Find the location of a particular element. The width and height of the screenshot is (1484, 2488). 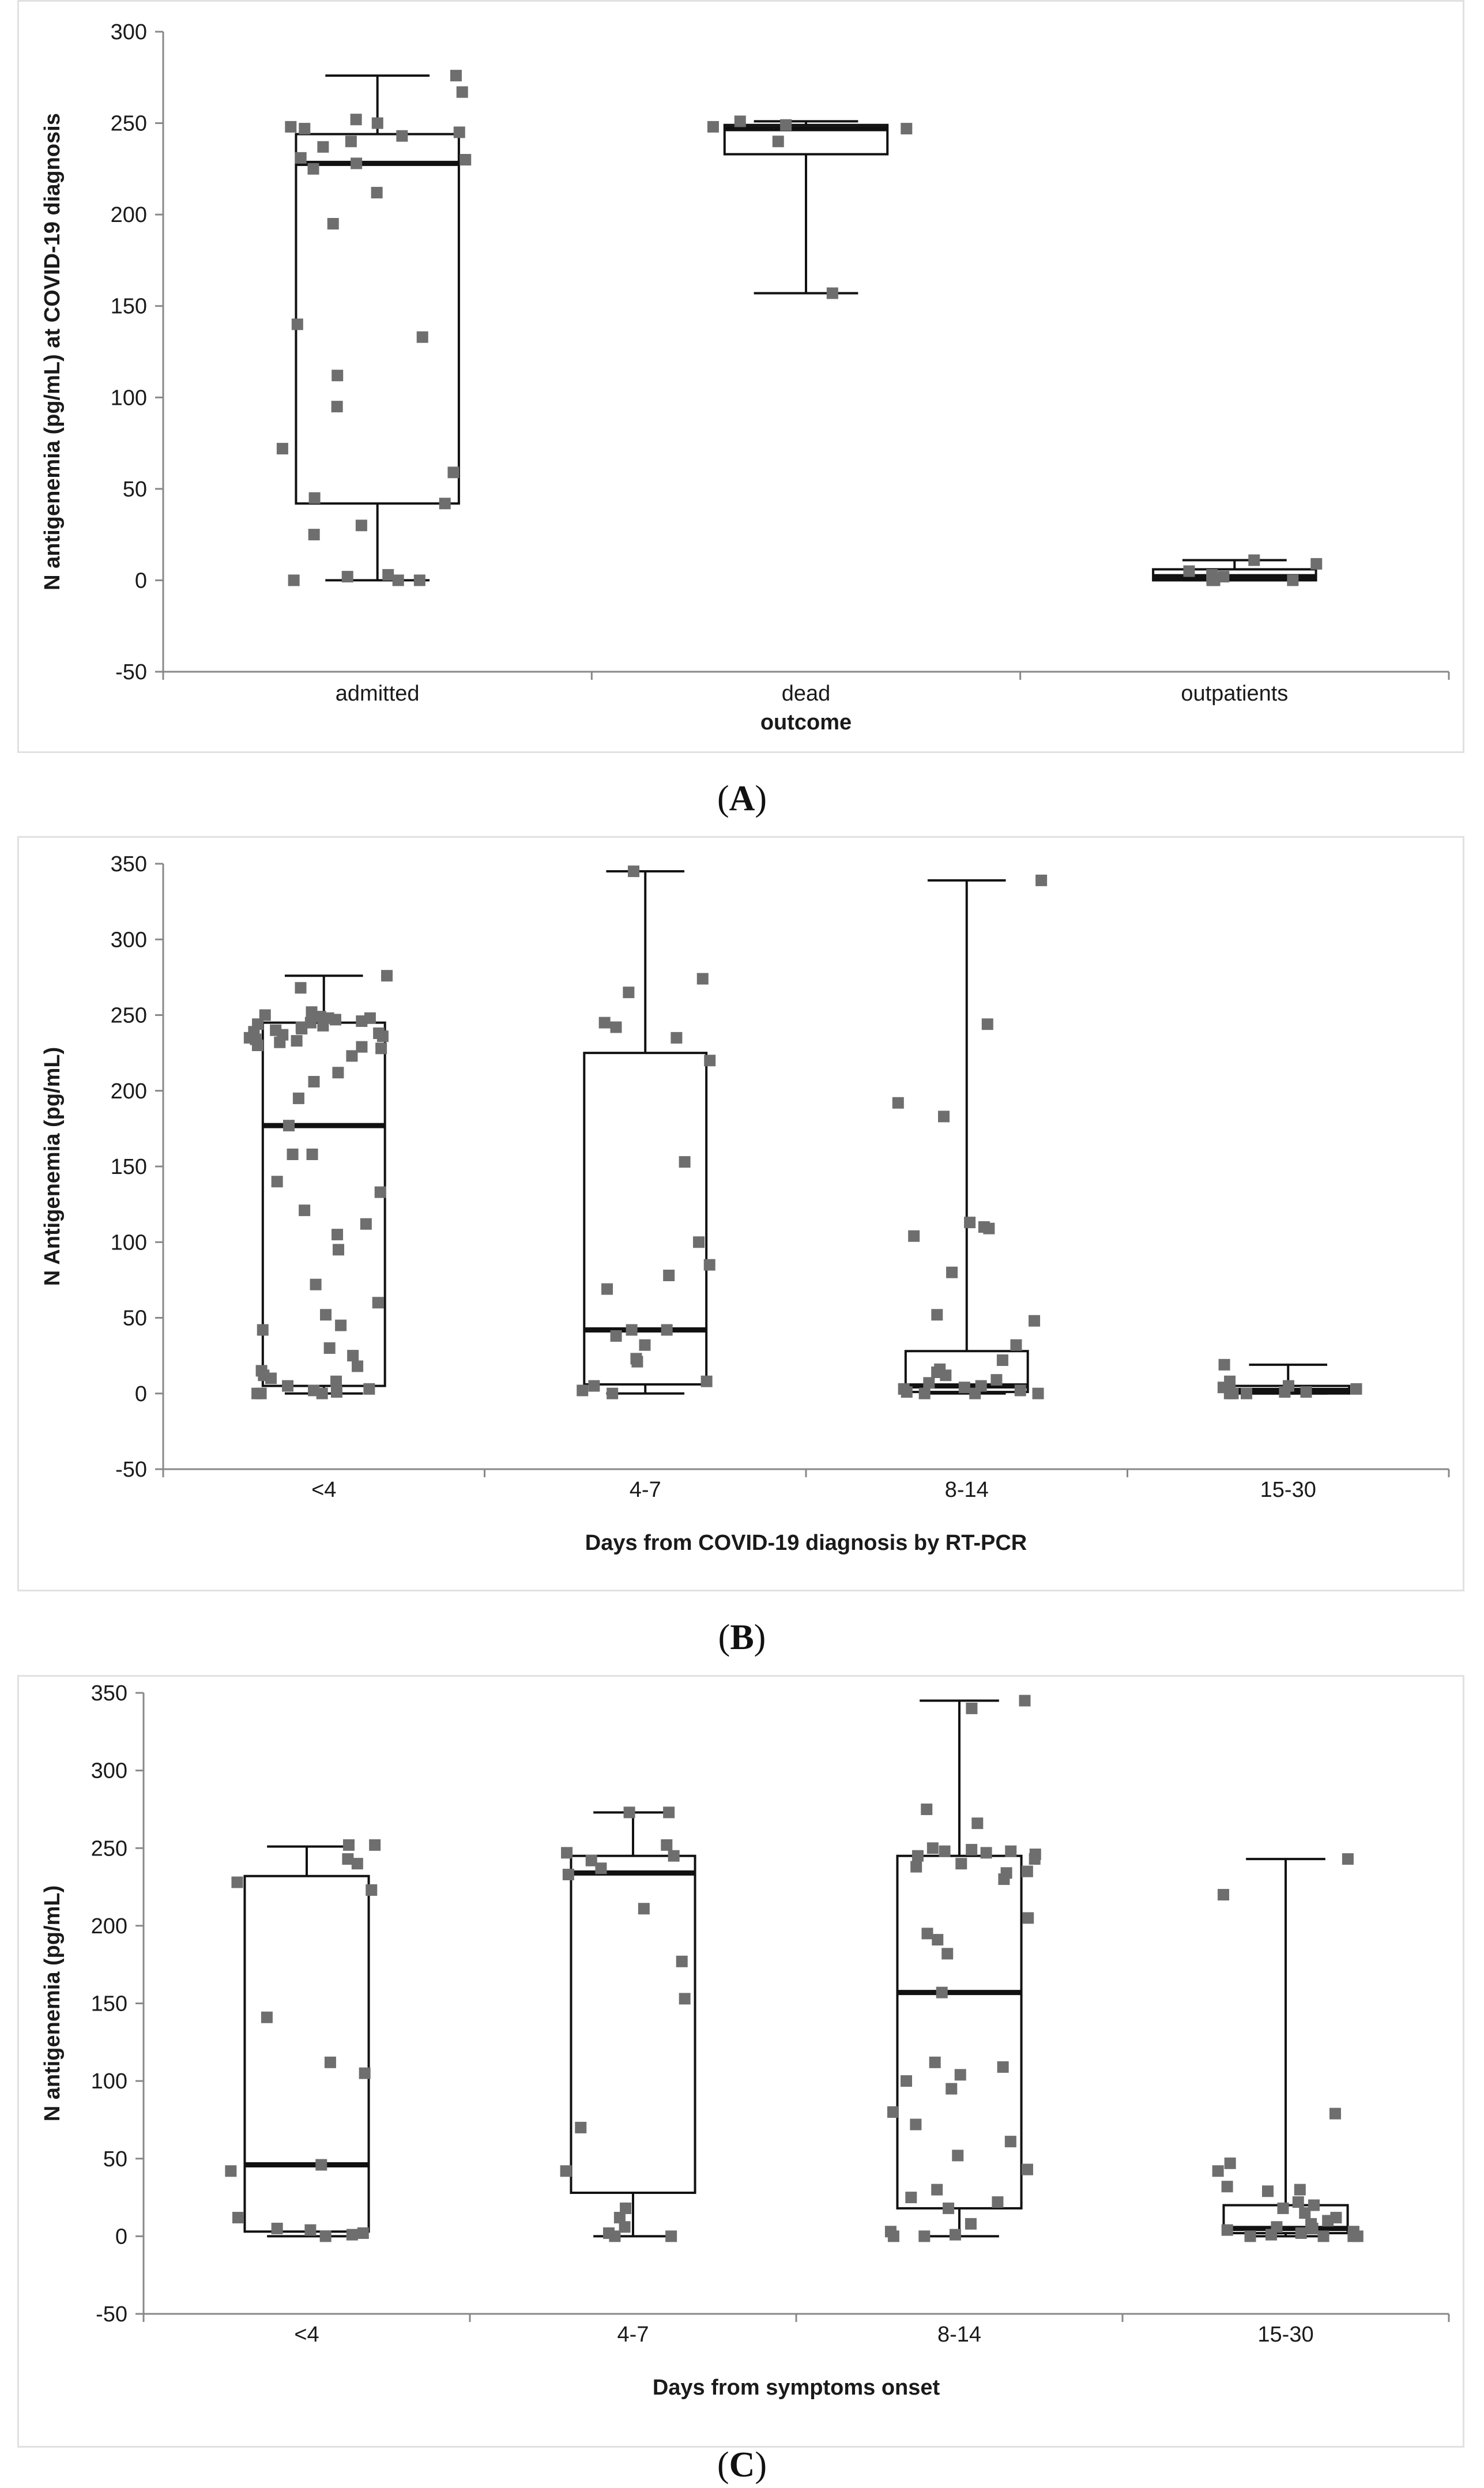

x-axis-title: outcome is located at coordinates (806, 723).